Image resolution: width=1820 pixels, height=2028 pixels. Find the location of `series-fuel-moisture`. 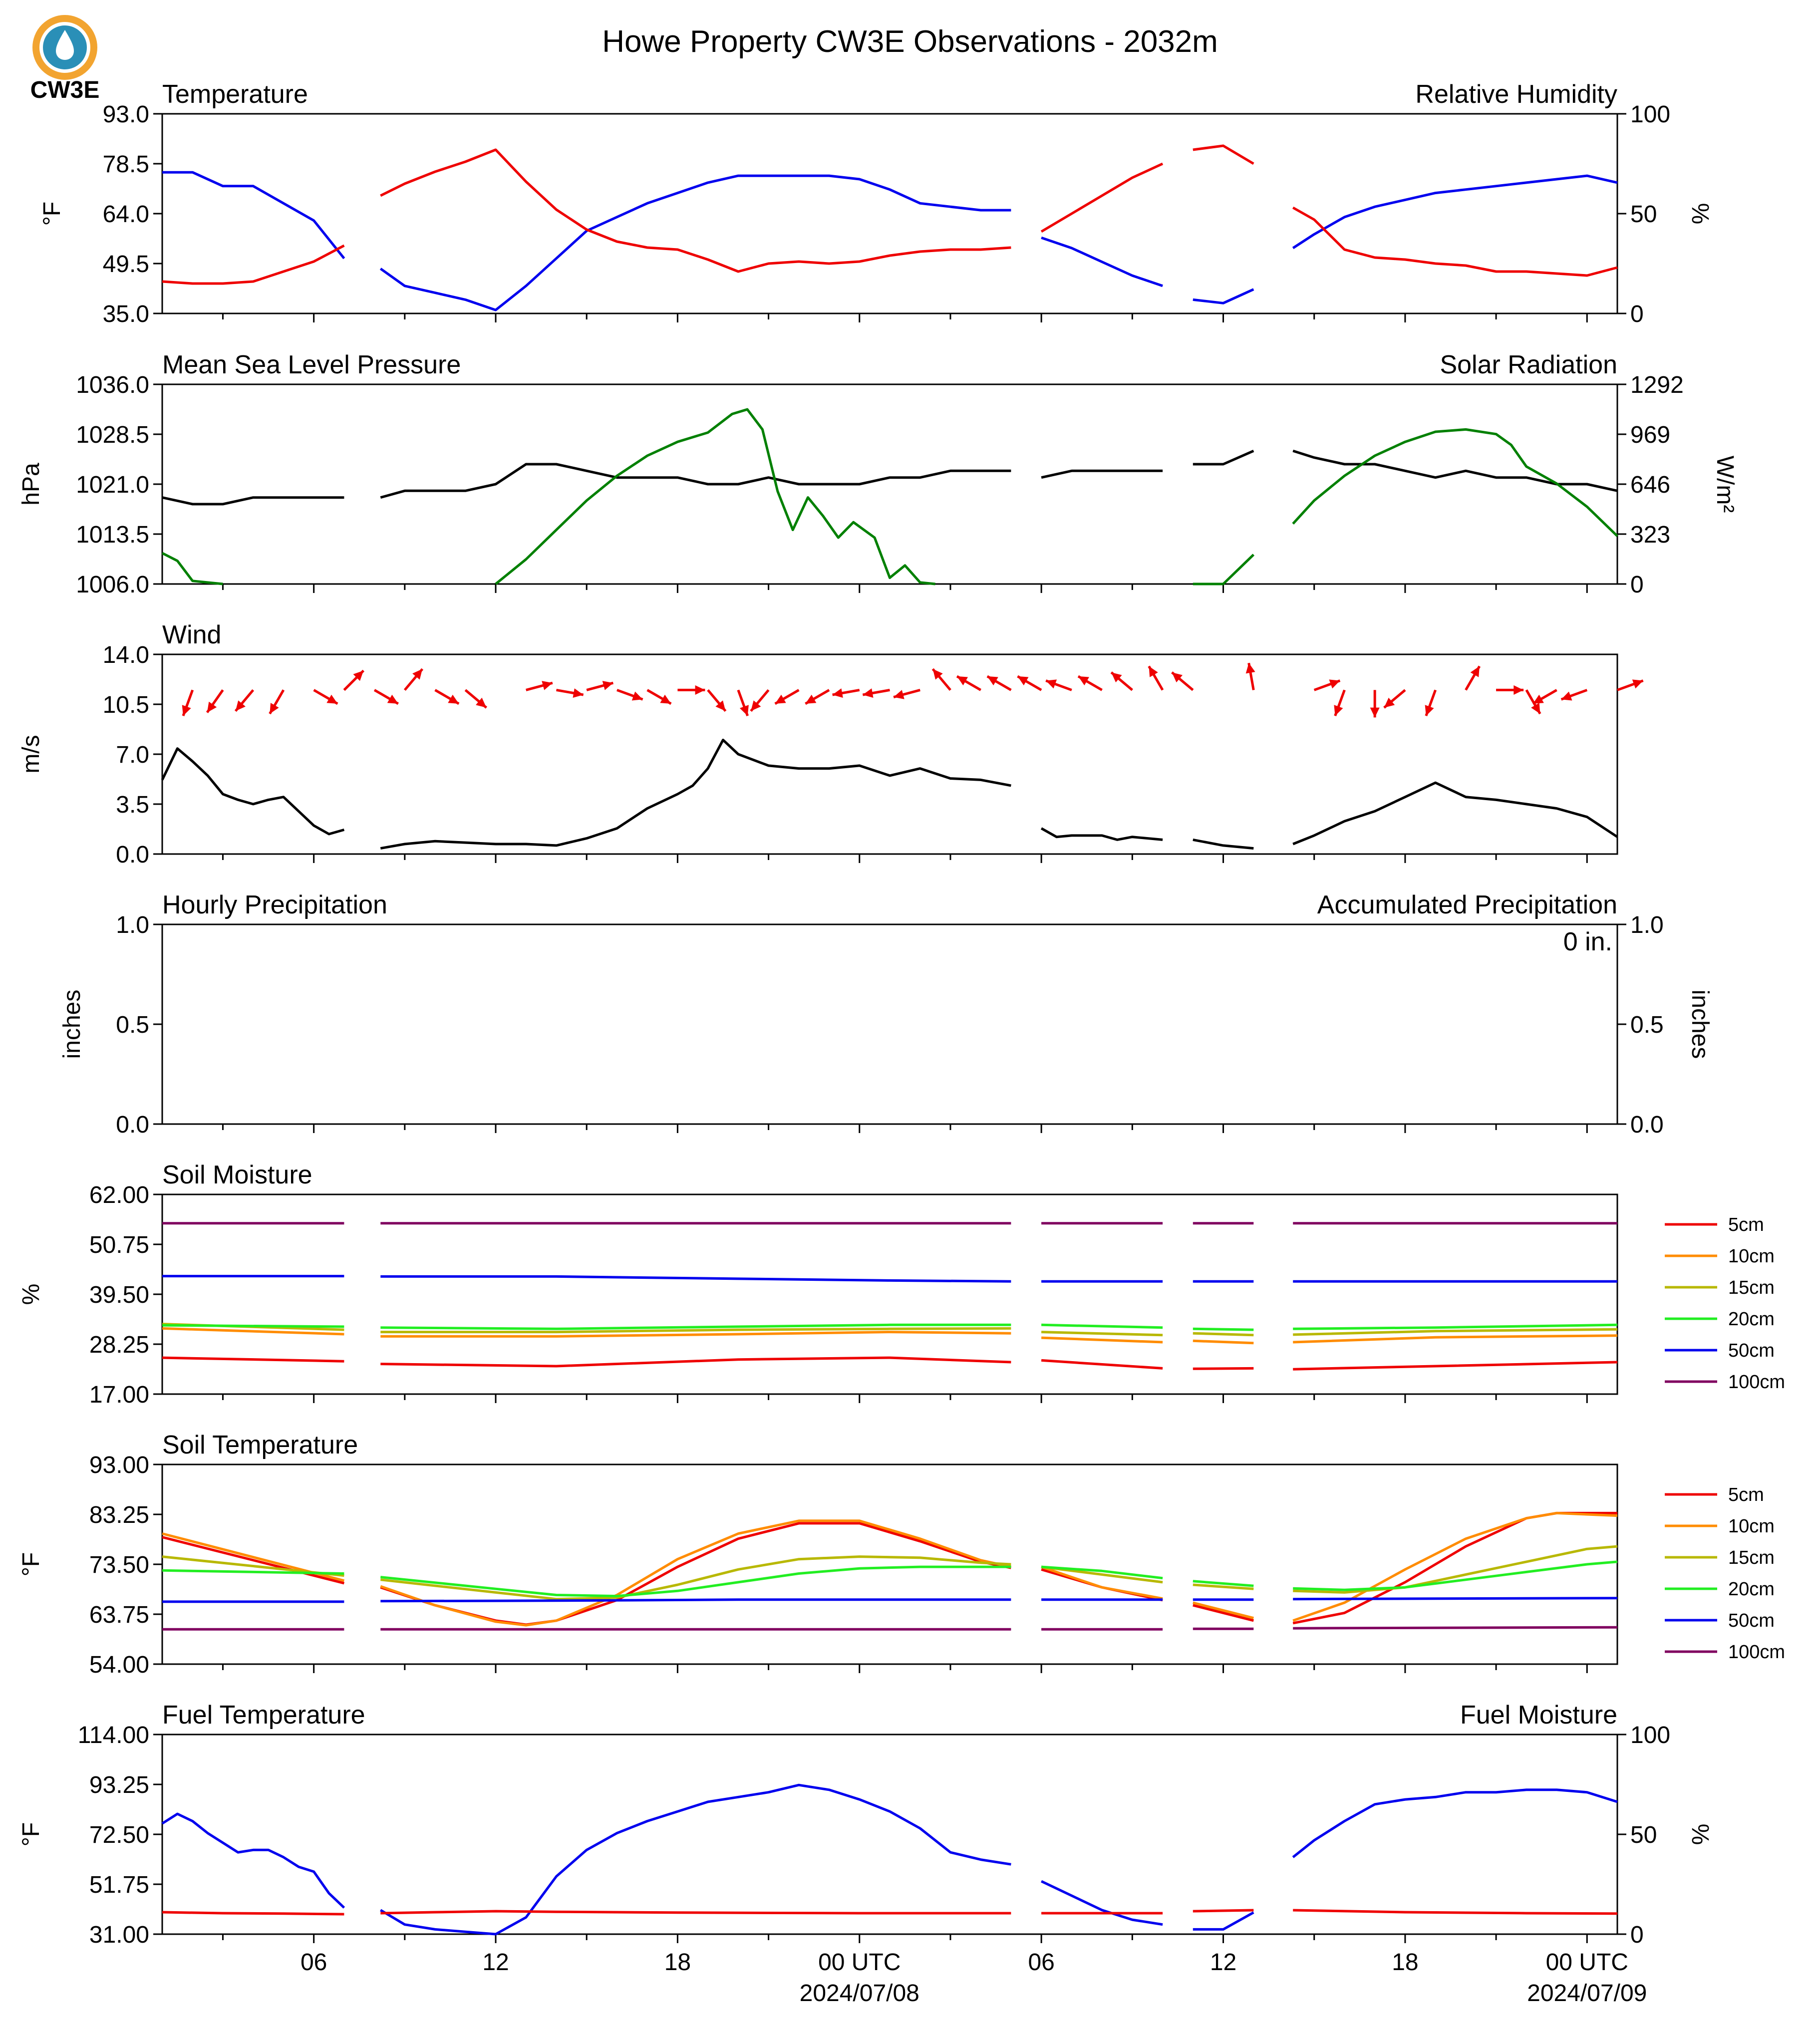

series-fuel-moisture is located at coordinates (890, 1912).